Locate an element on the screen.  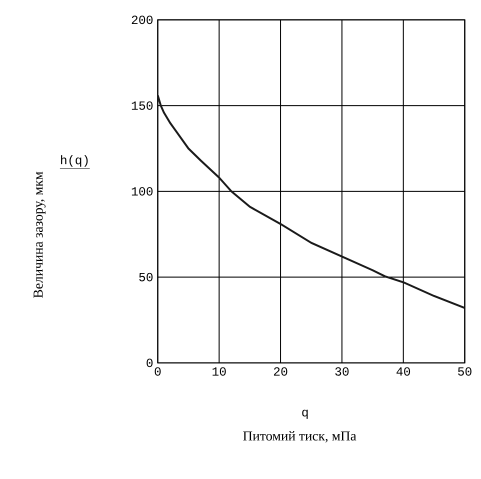
x-tick-label: 40 is located at coordinates (403, 371).